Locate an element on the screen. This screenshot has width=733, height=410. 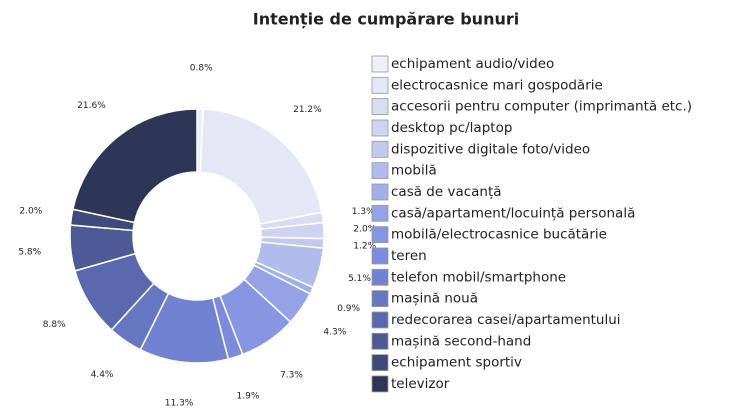
legend-label: dispozitive digitale foto/video is located at coordinates (490, 149).